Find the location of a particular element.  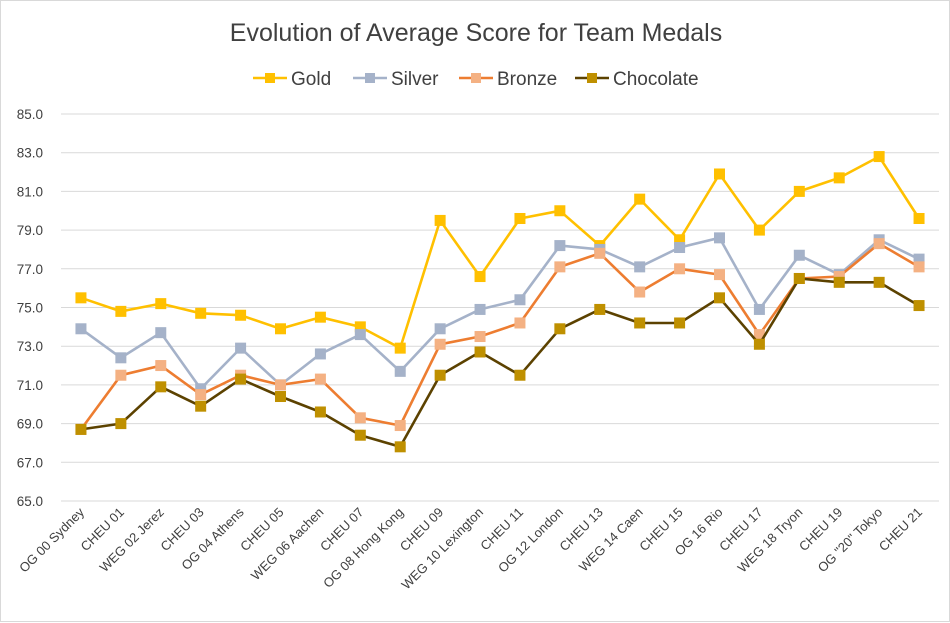

legend-label: Bronze is located at coordinates (527, 79).